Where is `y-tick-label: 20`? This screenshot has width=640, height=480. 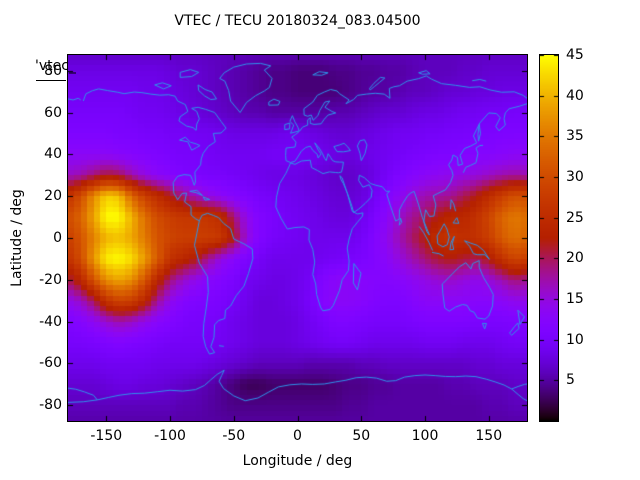 y-tick-label: 20 is located at coordinates (53, 196).